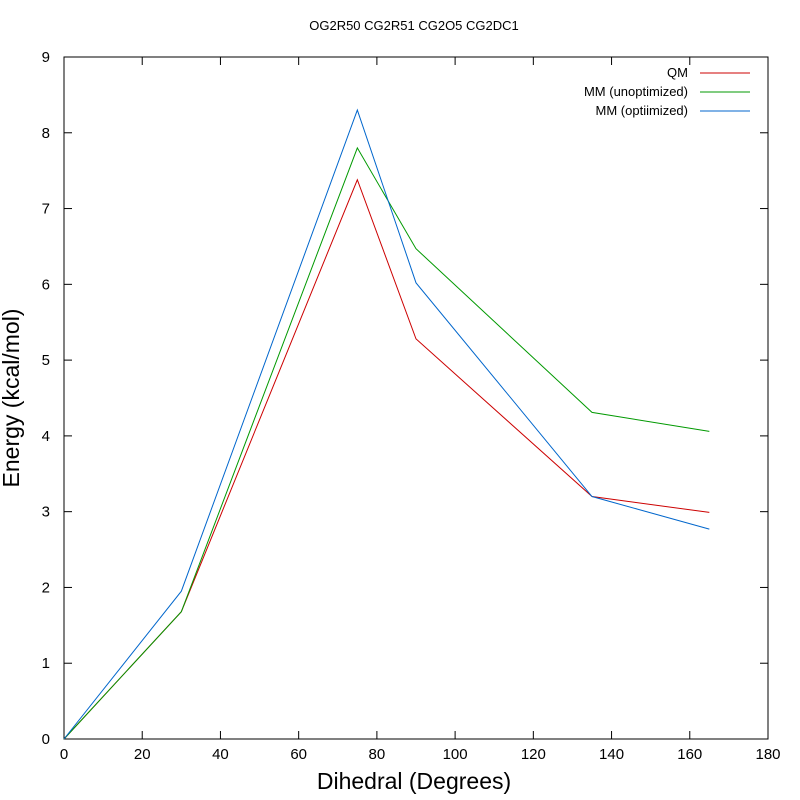 This screenshot has width=800, height=800. I want to click on y-axis-label: Energy (kcal/mol), so click(12, 398).